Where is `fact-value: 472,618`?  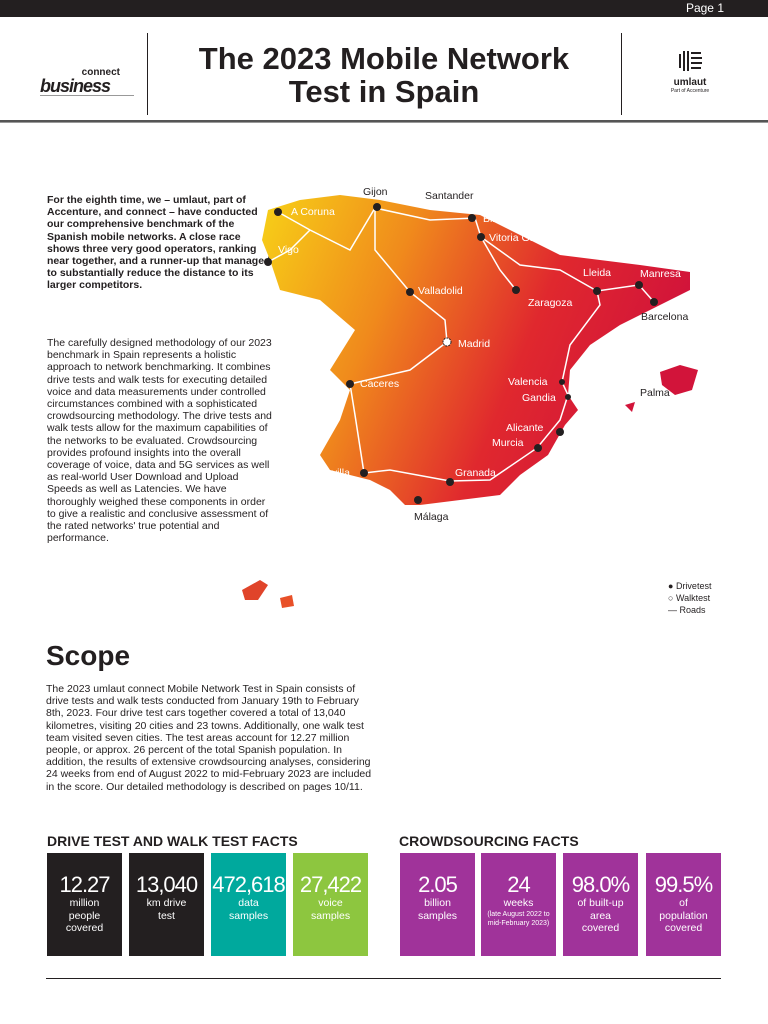
fact-value: 472,618 is located at coordinates (249, 884).